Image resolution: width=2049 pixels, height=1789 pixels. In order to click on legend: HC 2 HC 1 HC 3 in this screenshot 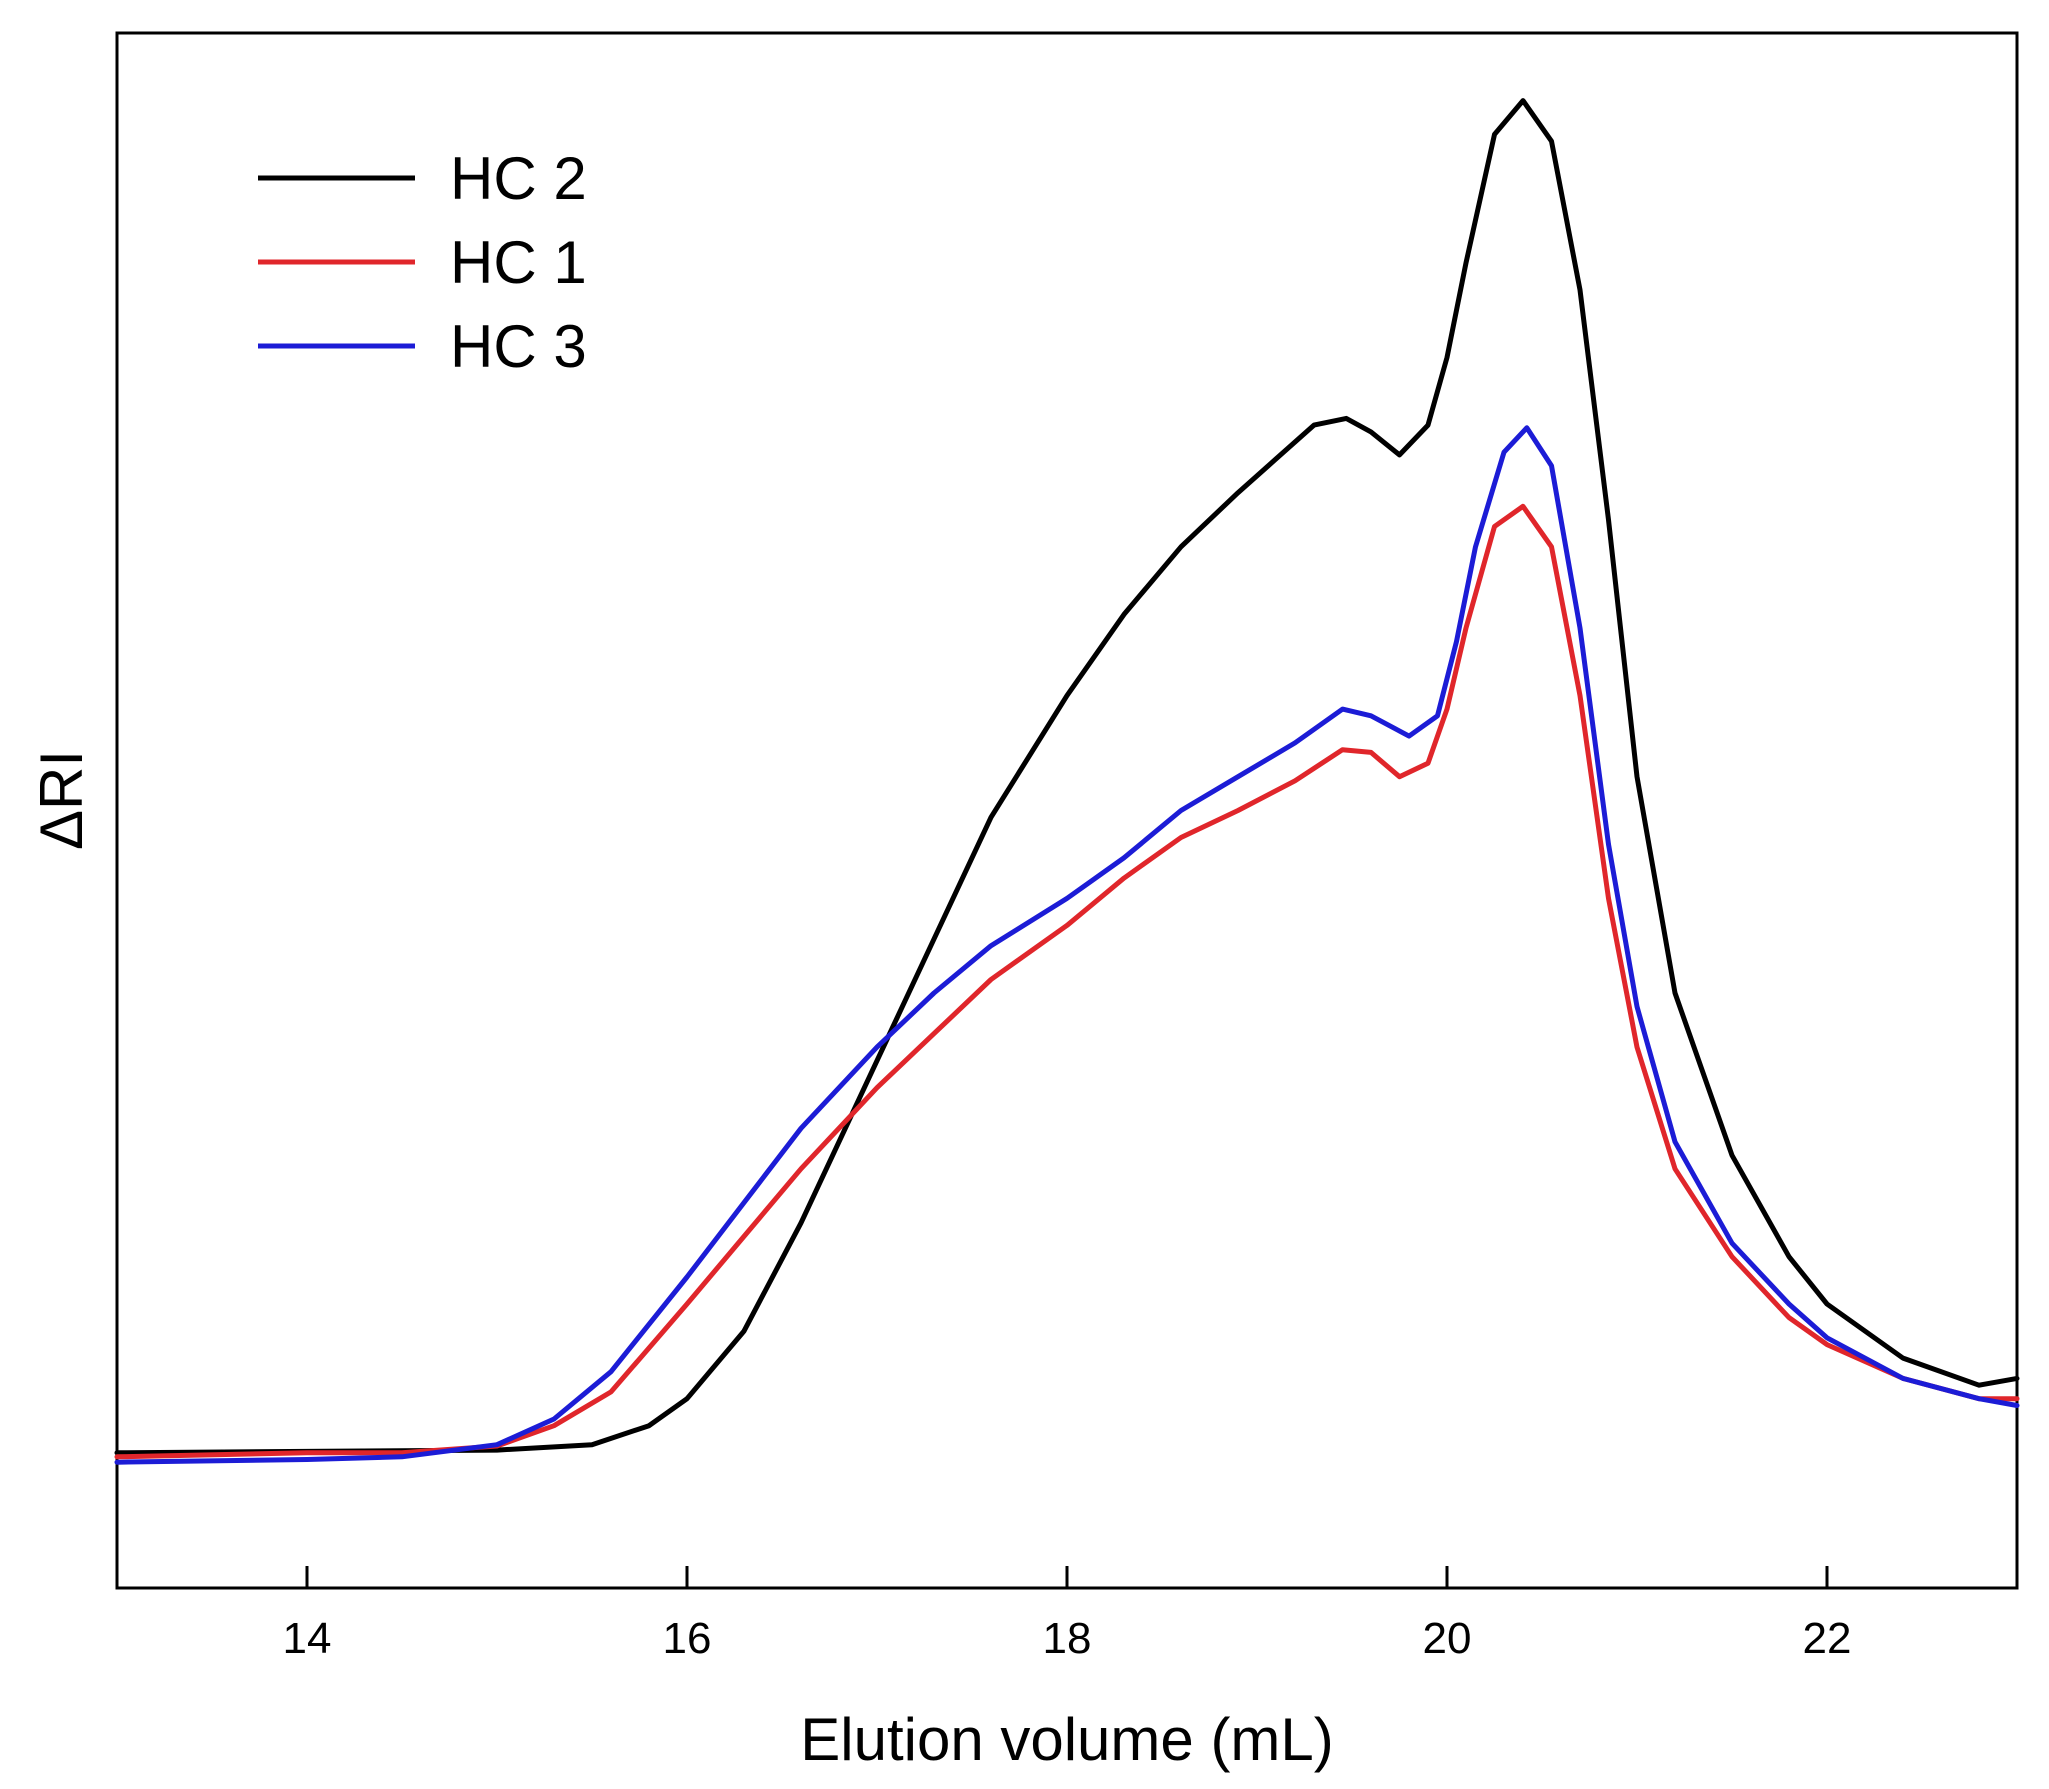, I will do `click(422, 262)`.